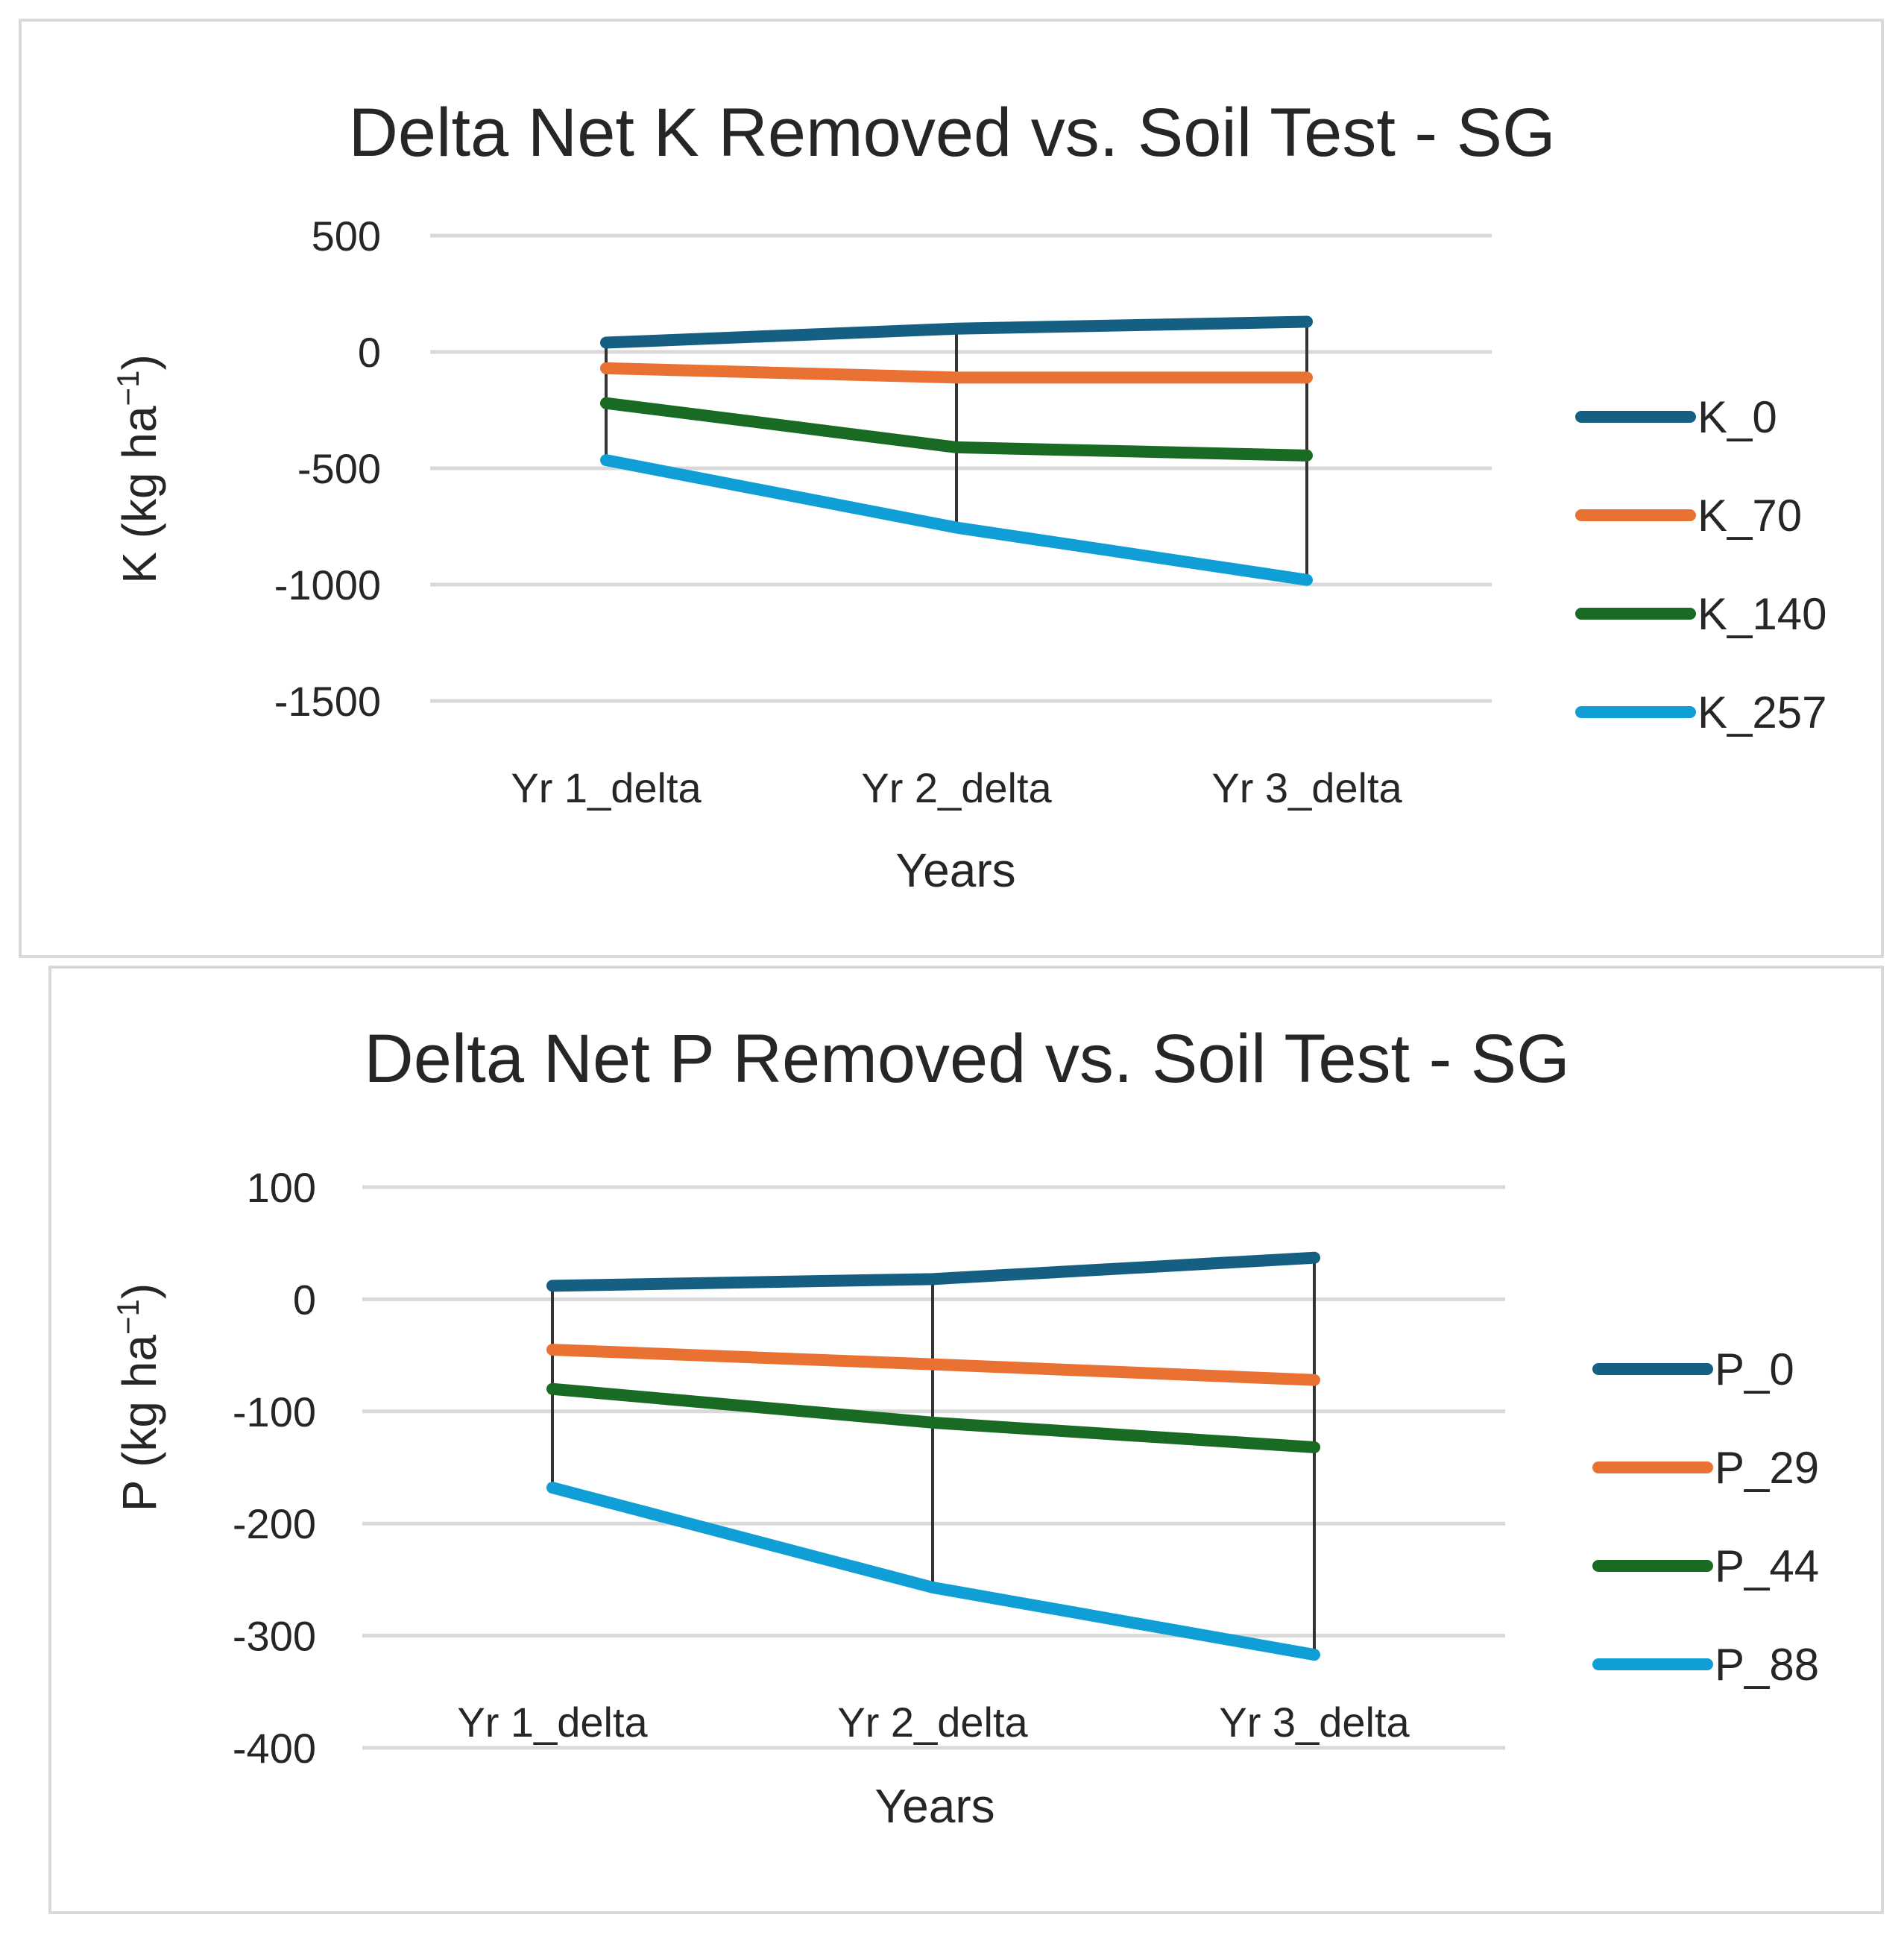  What do you see at coordinates (966, 1059) in the screenshot?
I see `p-chart-title: Delta Net P Removed vs. Soil Test - SG` at bounding box center [966, 1059].